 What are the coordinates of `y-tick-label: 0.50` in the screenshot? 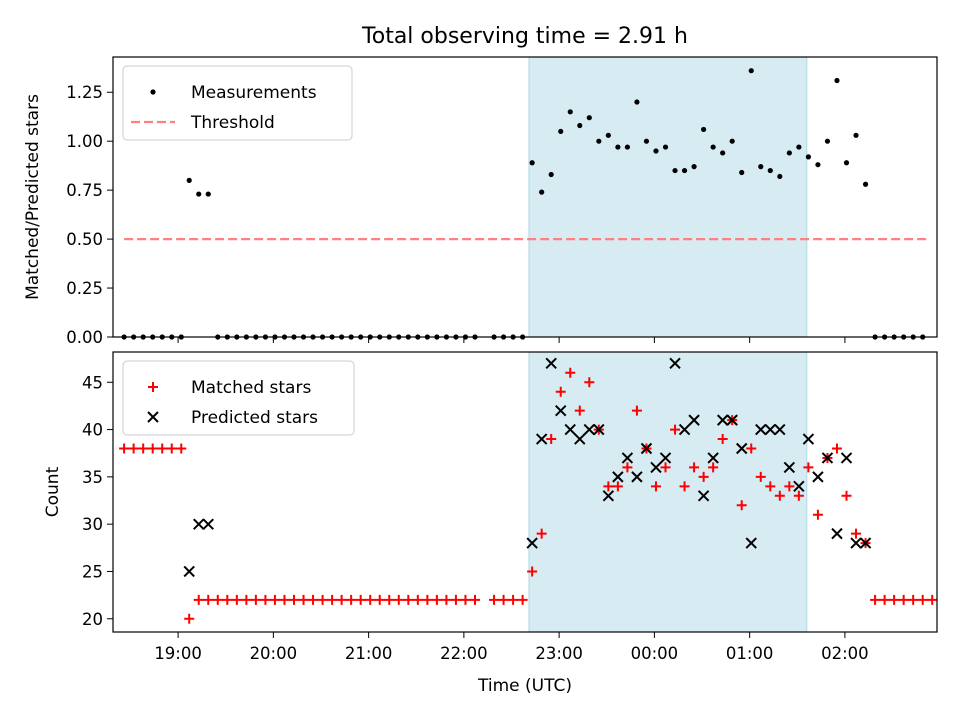 It's located at (84, 239).